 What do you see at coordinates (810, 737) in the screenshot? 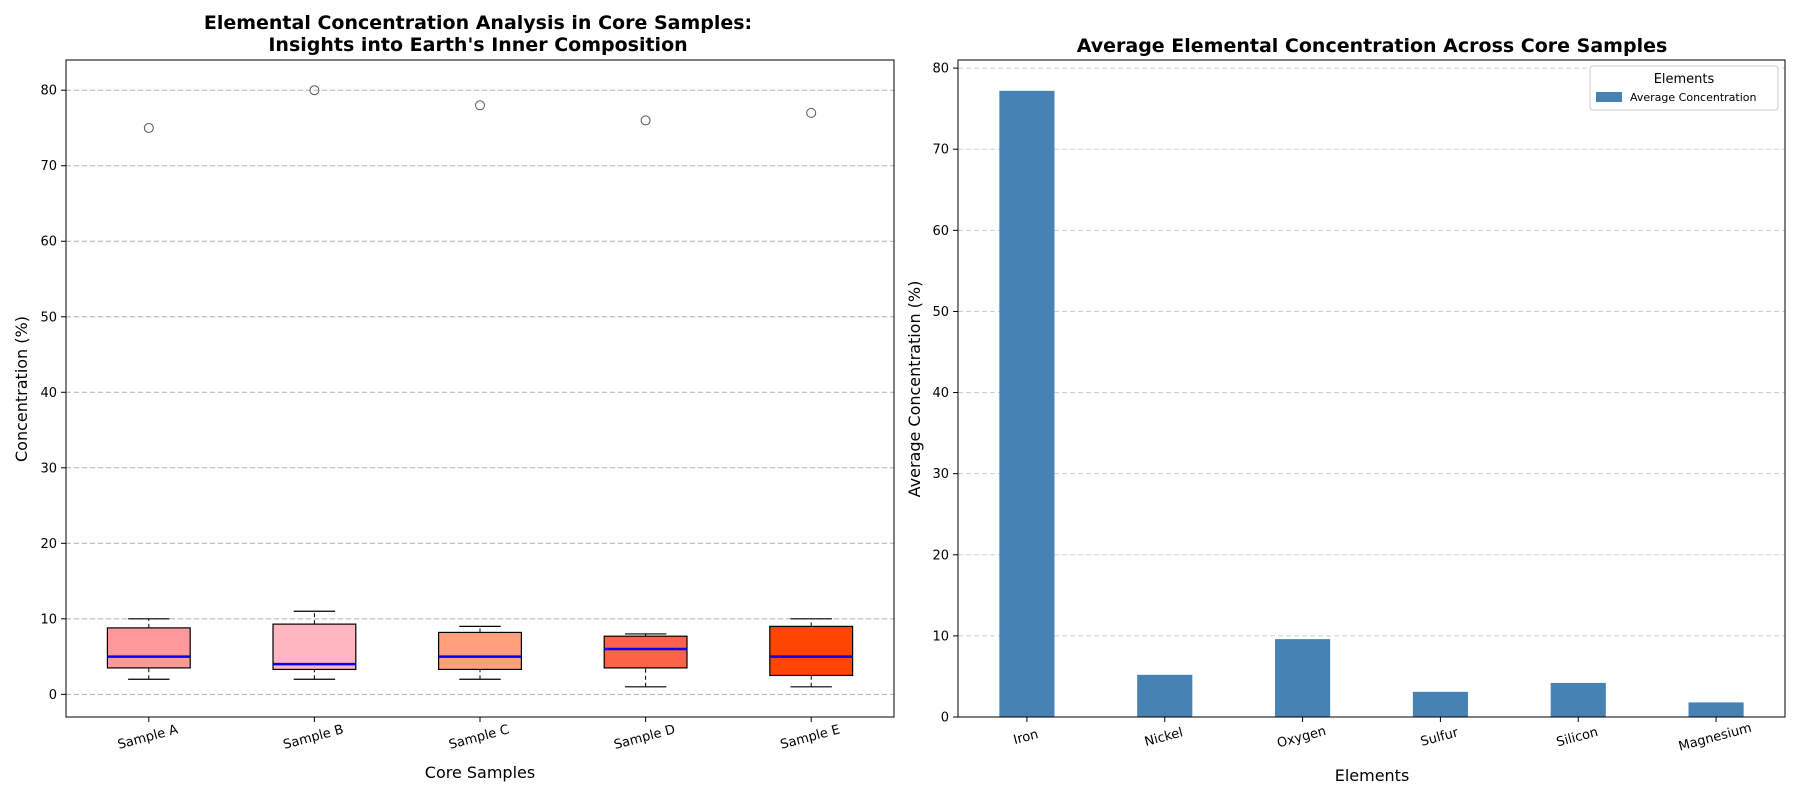
I see `x-tick-label: Sample E` at bounding box center [810, 737].